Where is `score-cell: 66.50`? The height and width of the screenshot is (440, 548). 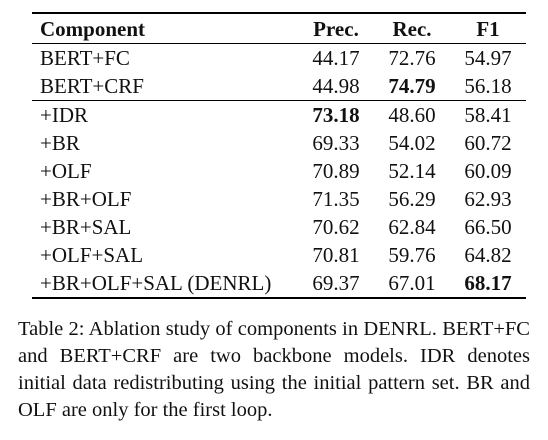
score-cell: 66.50 is located at coordinates (488, 227).